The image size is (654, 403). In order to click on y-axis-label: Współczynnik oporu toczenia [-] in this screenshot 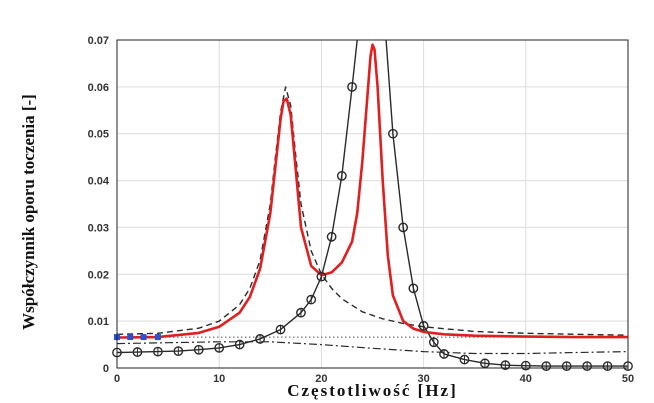, I will do `click(28, 212)`.